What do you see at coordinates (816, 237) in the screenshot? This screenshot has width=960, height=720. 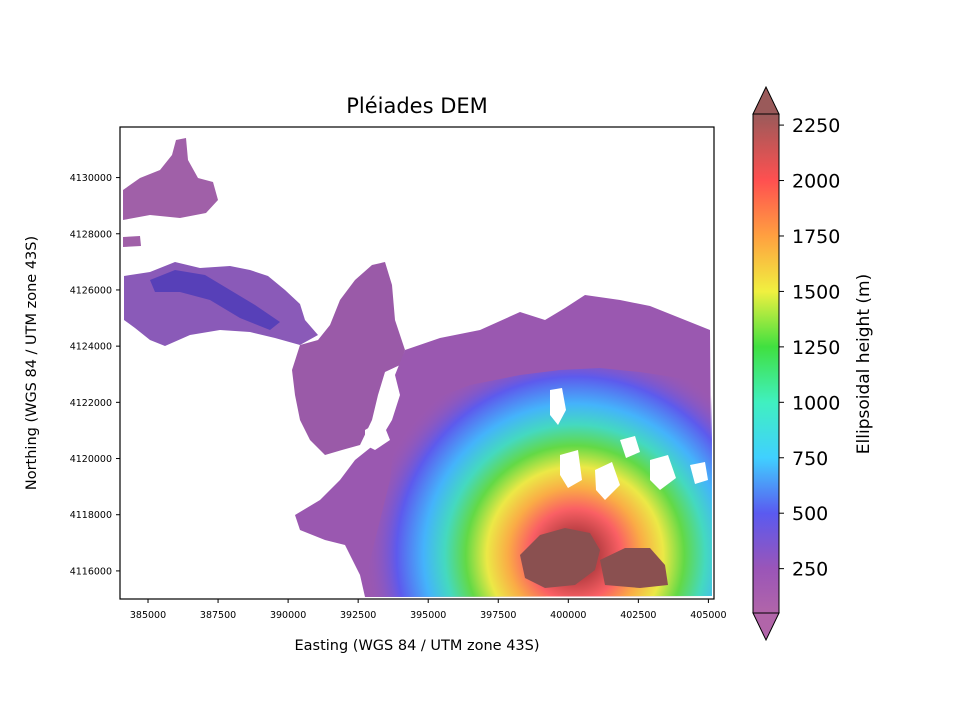 I see `colorbar-tick-label: 1750` at bounding box center [816, 237].